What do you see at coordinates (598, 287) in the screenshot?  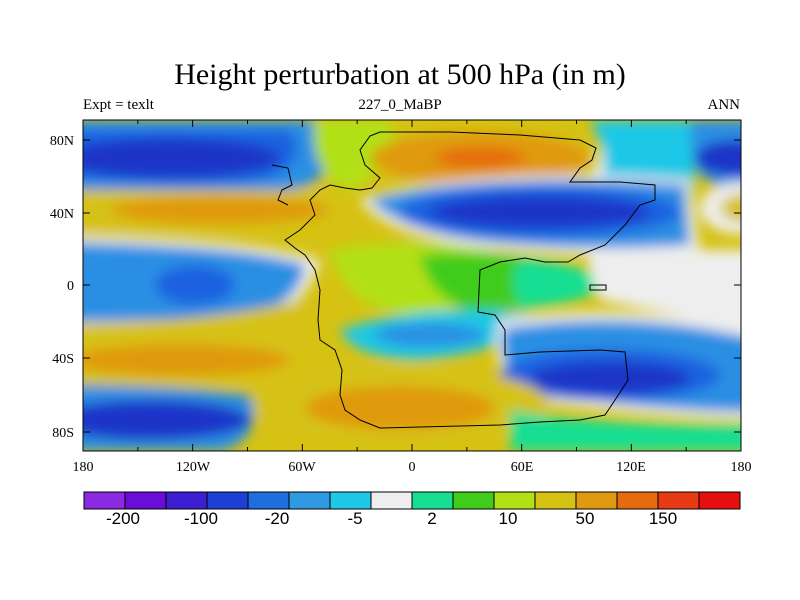 I see `island-outline` at bounding box center [598, 287].